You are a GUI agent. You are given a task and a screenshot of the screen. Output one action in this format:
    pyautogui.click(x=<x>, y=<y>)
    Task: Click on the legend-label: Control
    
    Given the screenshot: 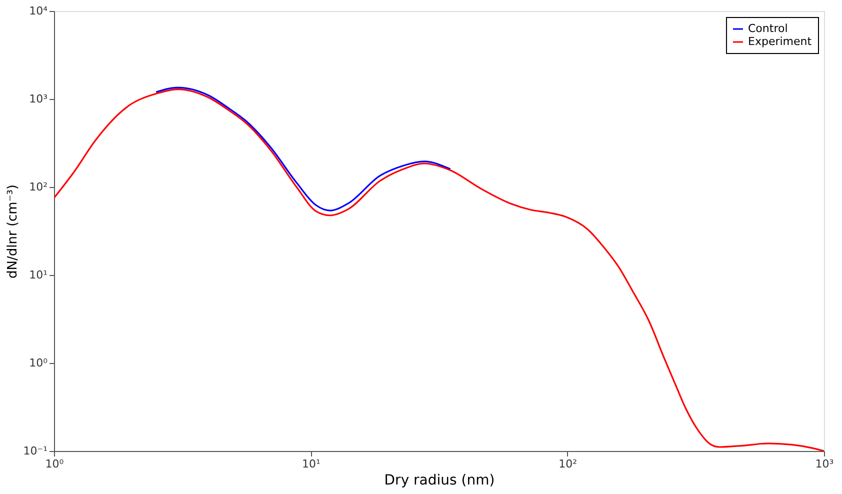 What is the action you would take?
    pyautogui.click(x=768, y=28)
    